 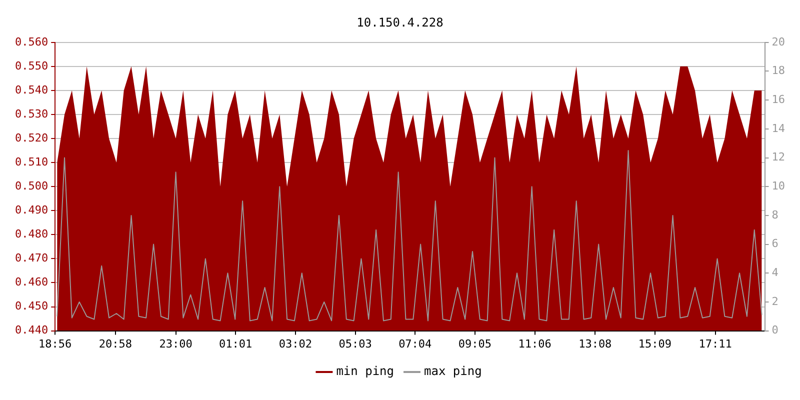 I want to click on y-tick-label: 0.490, so click(x=31, y=209).